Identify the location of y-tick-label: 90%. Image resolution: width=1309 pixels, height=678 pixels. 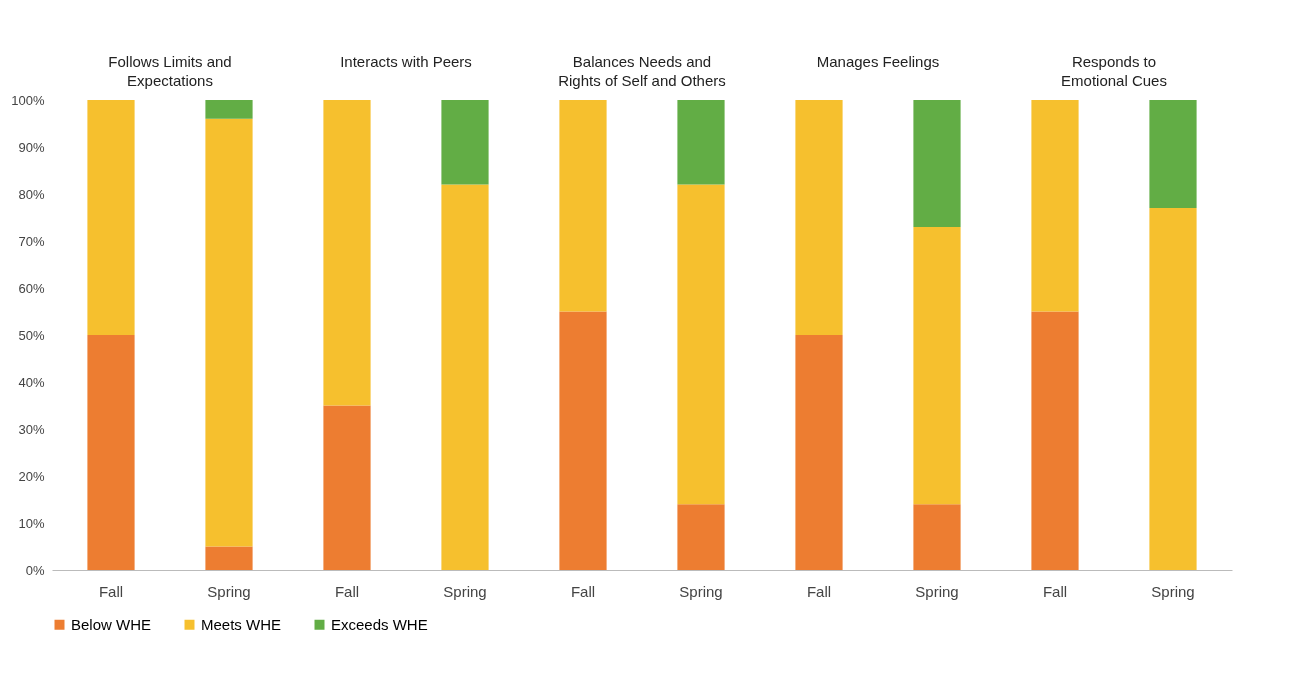
(31, 147).